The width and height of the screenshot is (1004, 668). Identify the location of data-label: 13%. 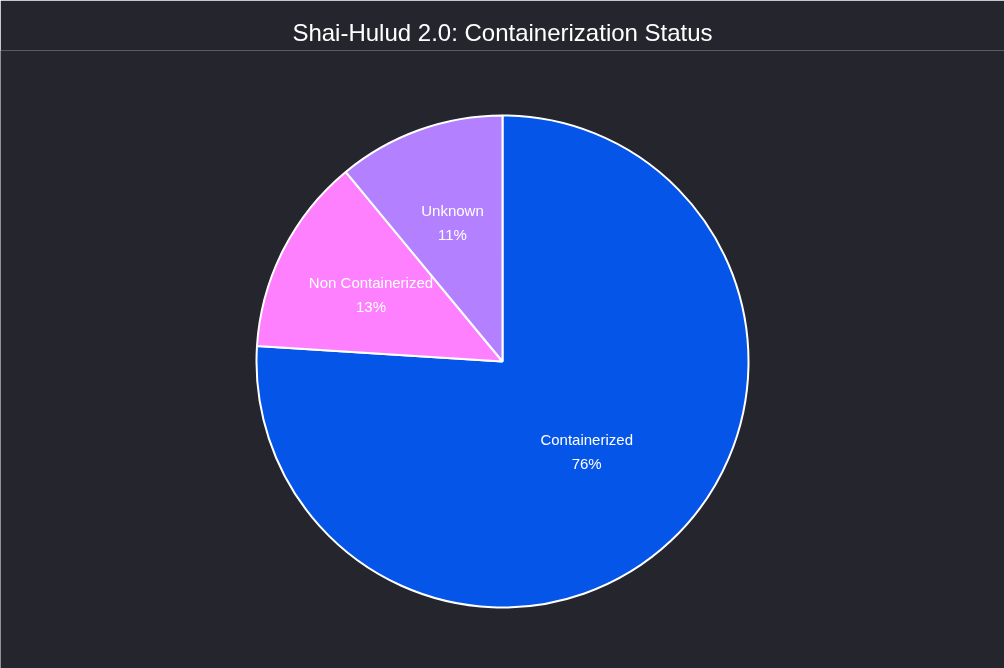
(371, 306).